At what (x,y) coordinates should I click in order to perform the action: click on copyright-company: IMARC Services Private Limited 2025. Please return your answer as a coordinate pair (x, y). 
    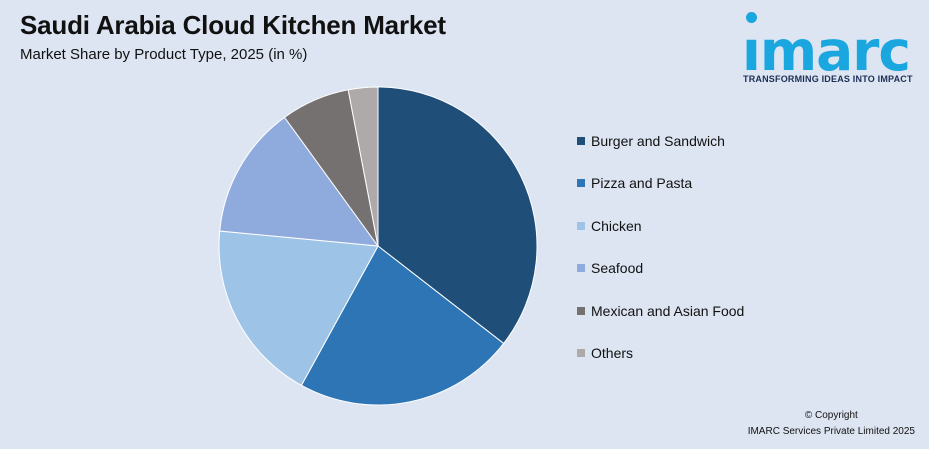
    Looking at the image, I should click on (831, 431).